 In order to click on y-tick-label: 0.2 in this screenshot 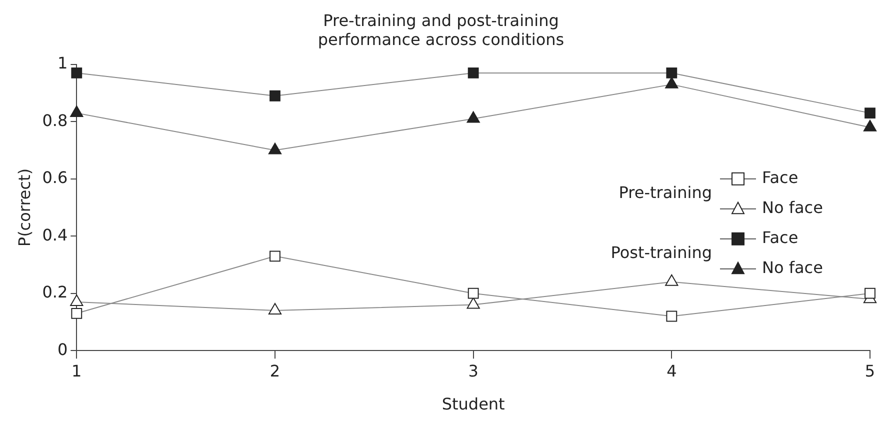, I will do `click(55, 292)`.